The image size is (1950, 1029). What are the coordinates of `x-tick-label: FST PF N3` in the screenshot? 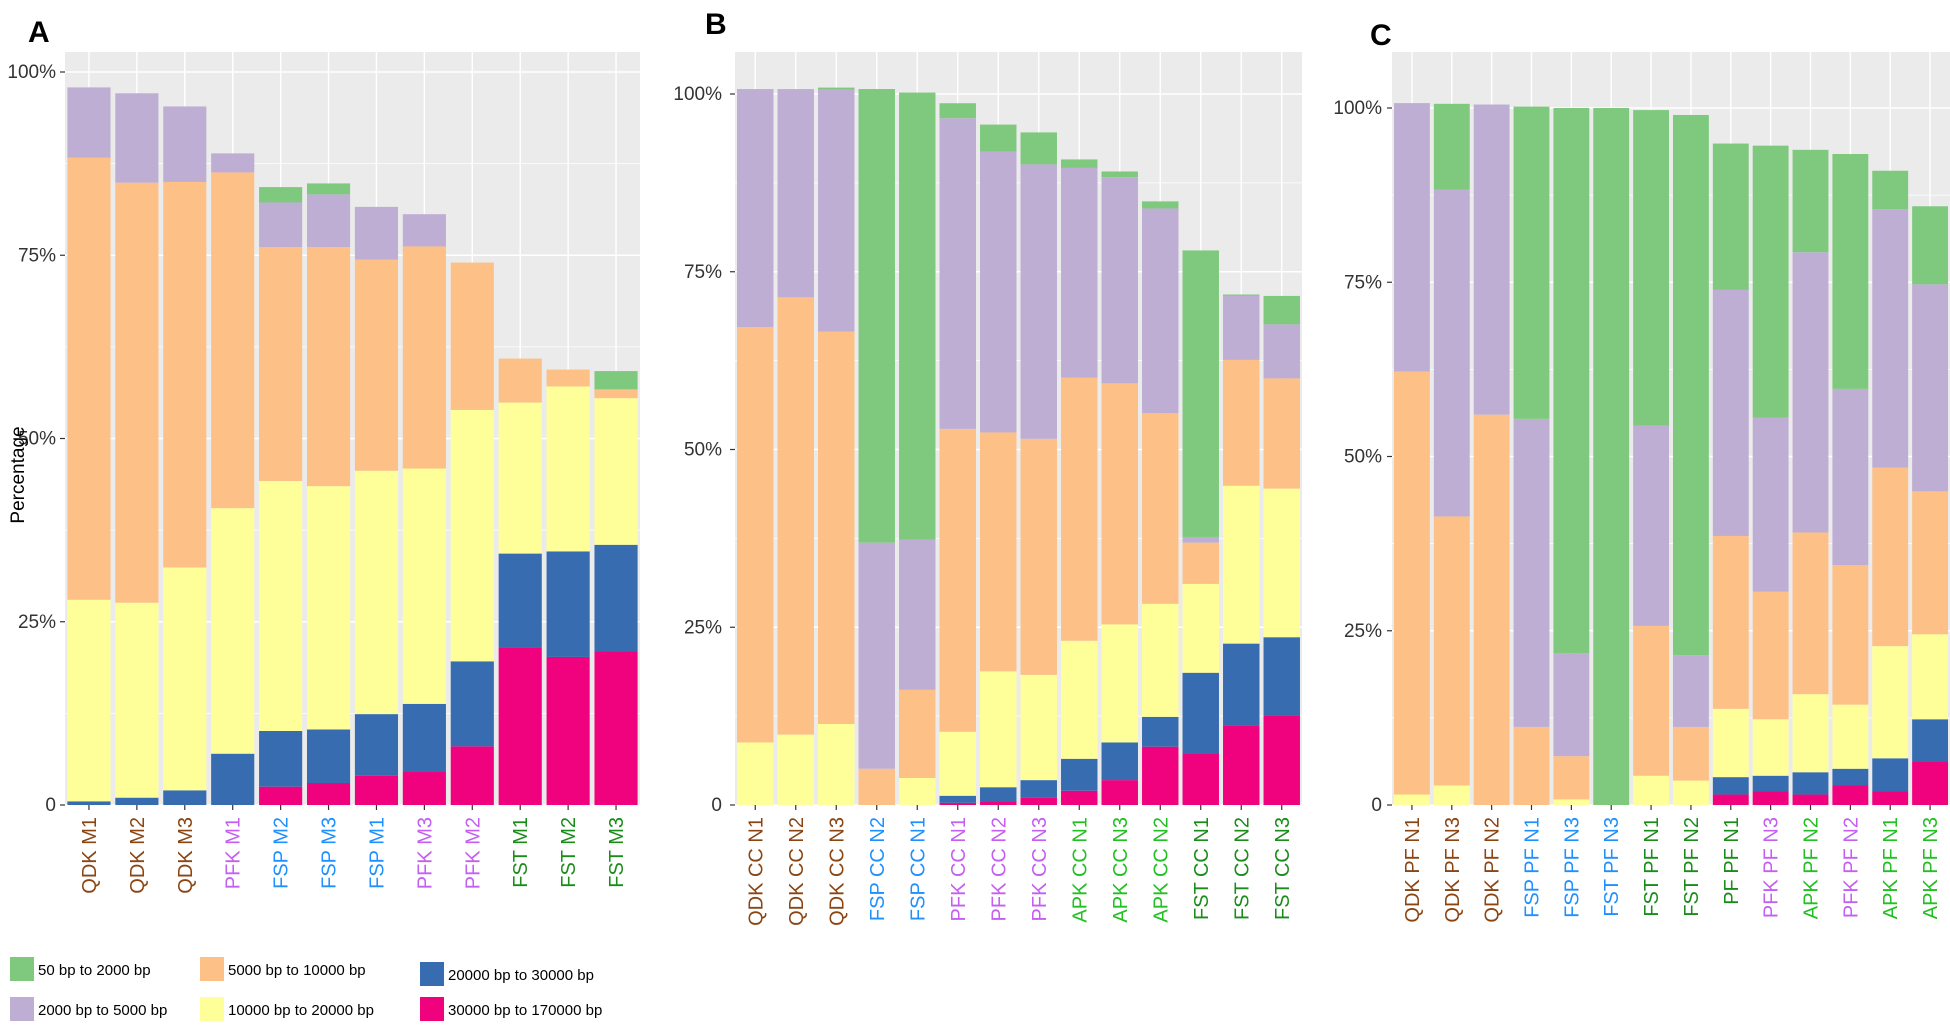 It's located at (1612, 867).